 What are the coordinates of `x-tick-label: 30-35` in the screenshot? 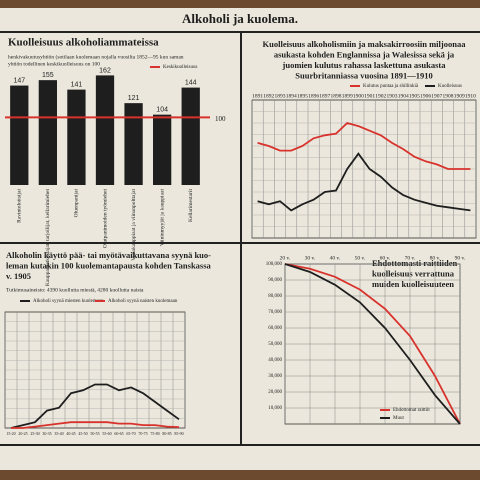 It's located at (46, 433).